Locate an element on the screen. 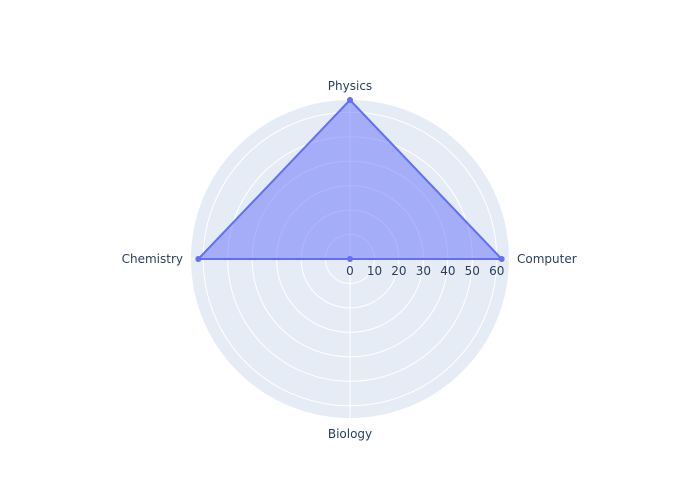 This screenshot has height=504, width=700. radial-tick-label-50: 50 is located at coordinates (472, 271).